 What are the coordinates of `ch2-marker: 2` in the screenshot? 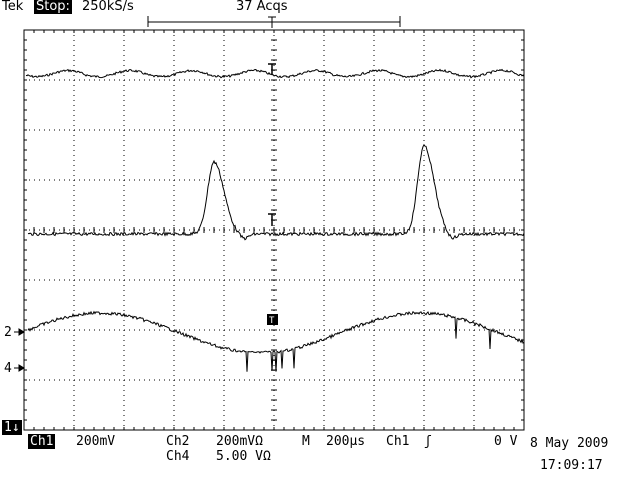 It's located at (8, 332).